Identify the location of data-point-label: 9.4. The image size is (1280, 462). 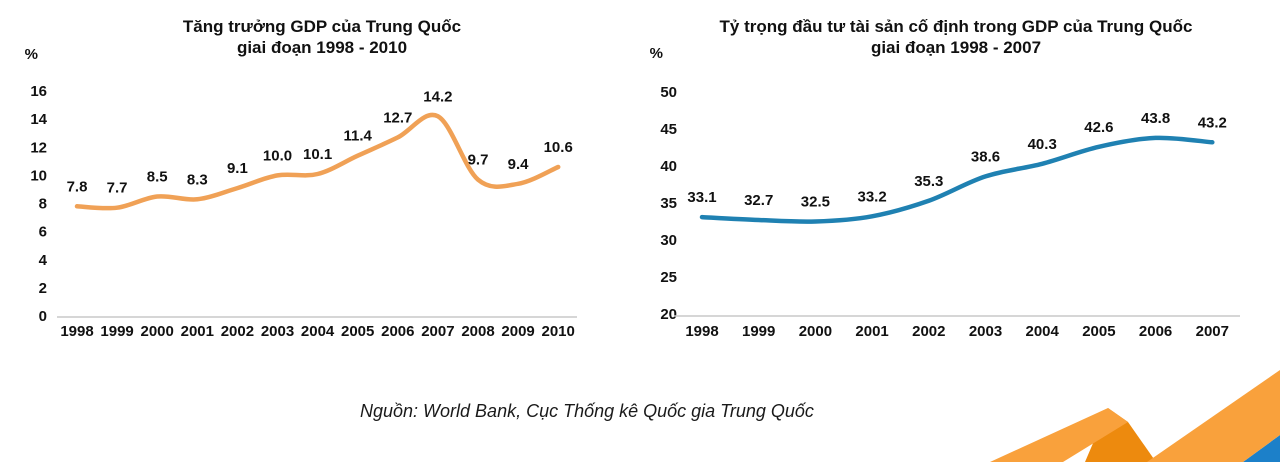
(519, 164).